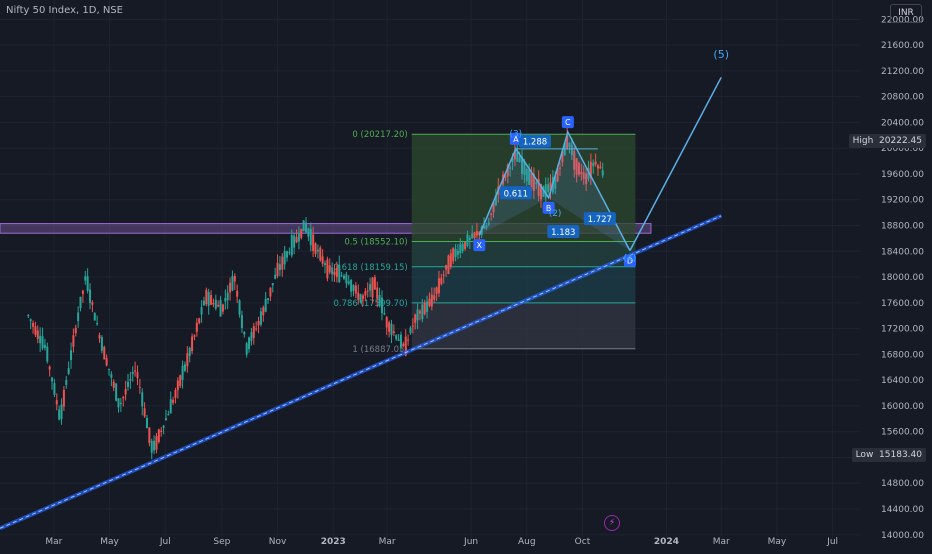 This screenshot has height=554, width=932. What do you see at coordinates (221, 542) in the screenshot?
I see `x-tick-label: Sep` at bounding box center [221, 542].